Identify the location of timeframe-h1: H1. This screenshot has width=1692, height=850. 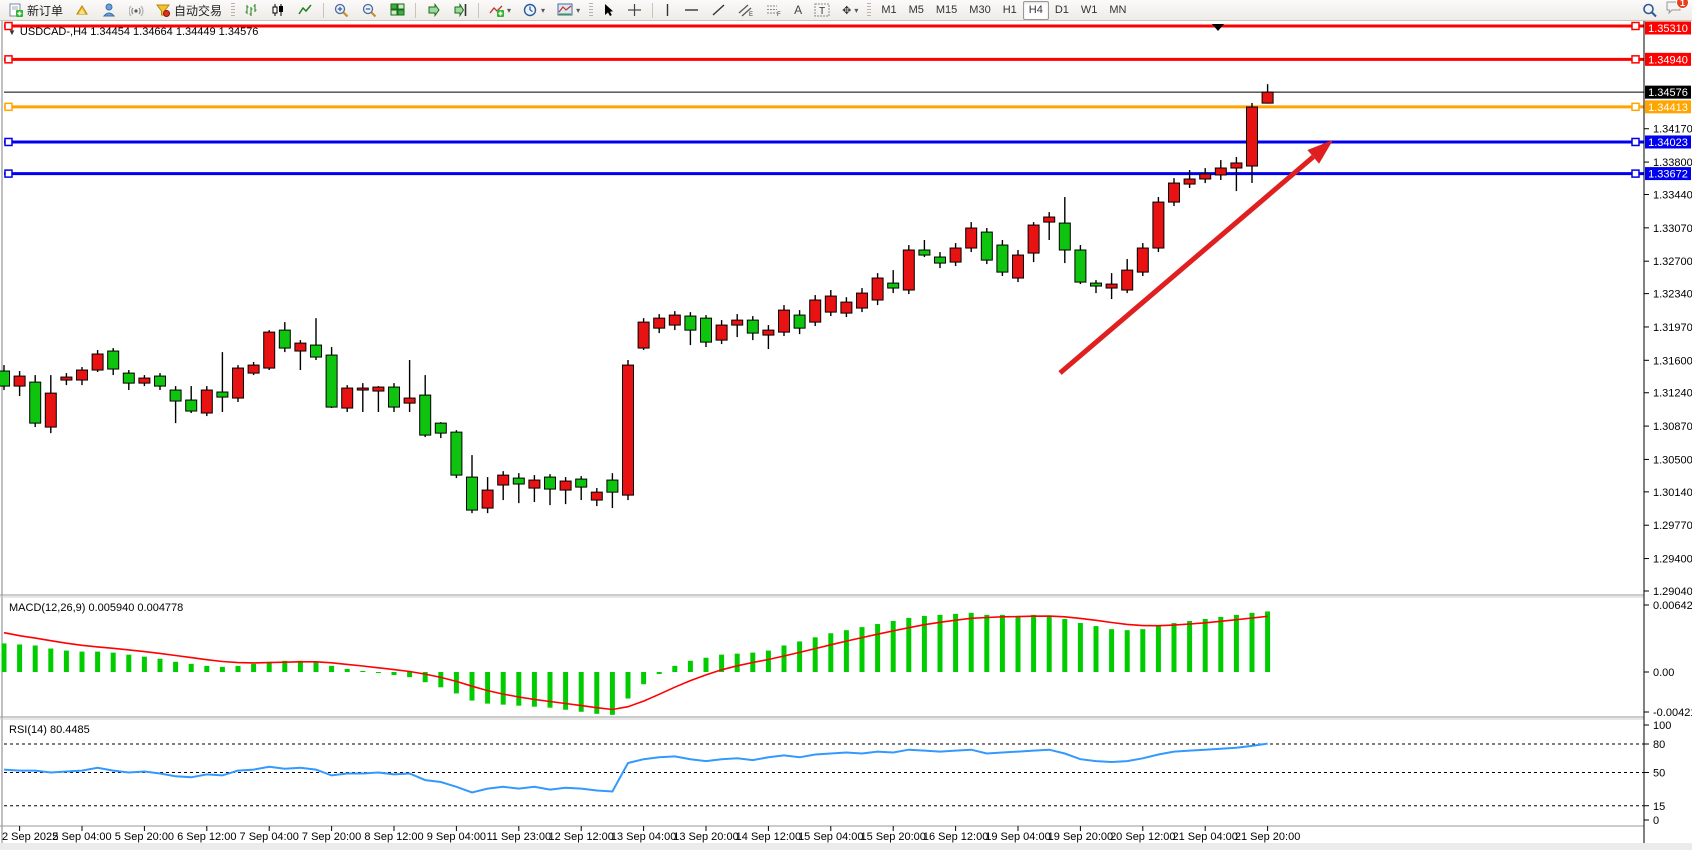
(1009, 10).